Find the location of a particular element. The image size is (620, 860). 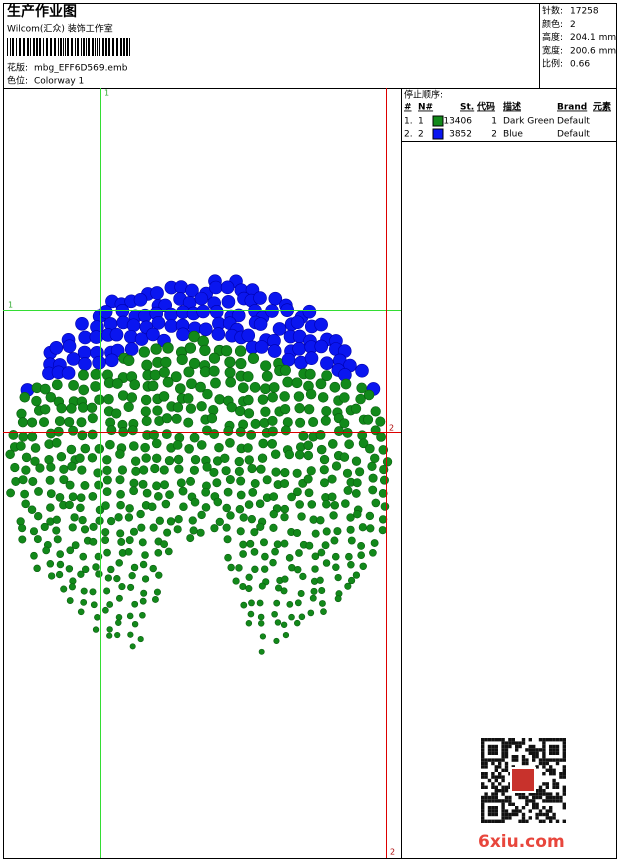

studio: Wilcom(汇众) 装饰工作室 is located at coordinates (60, 29).